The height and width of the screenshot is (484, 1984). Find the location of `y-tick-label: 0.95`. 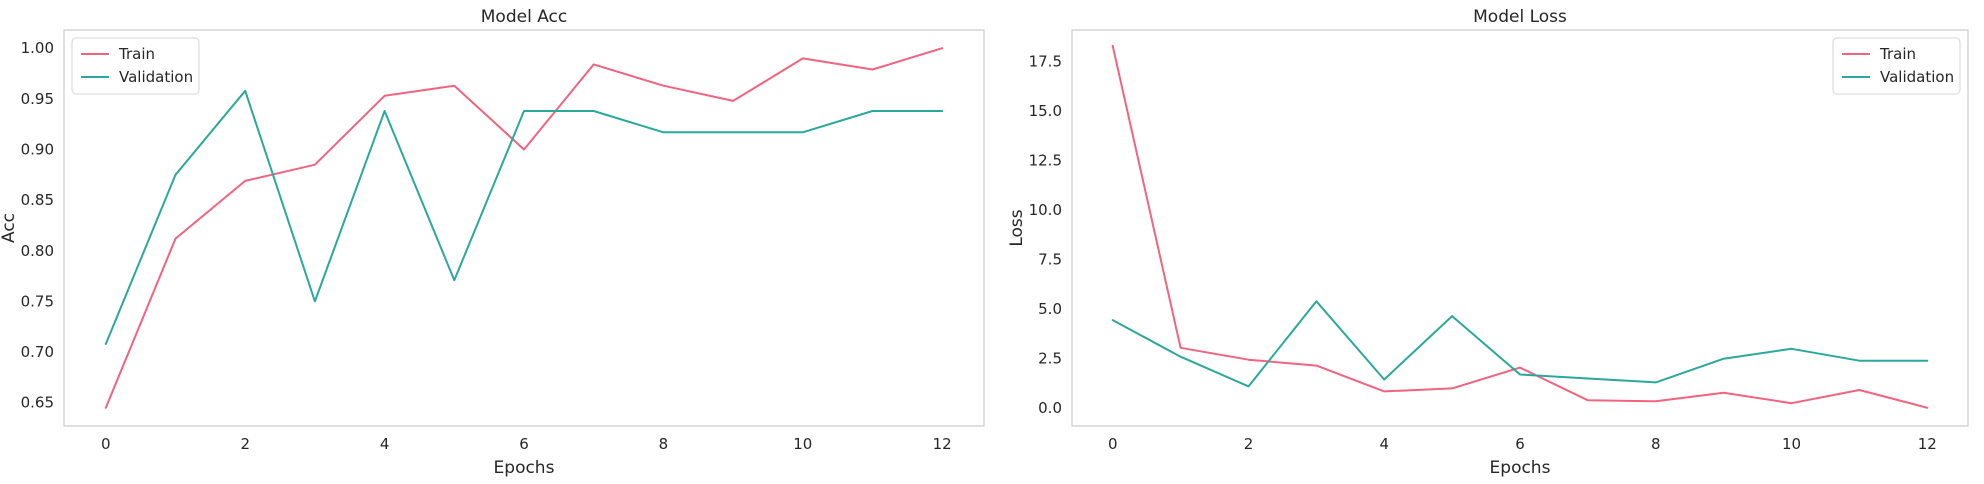

y-tick-label: 0.95 is located at coordinates (37, 99).